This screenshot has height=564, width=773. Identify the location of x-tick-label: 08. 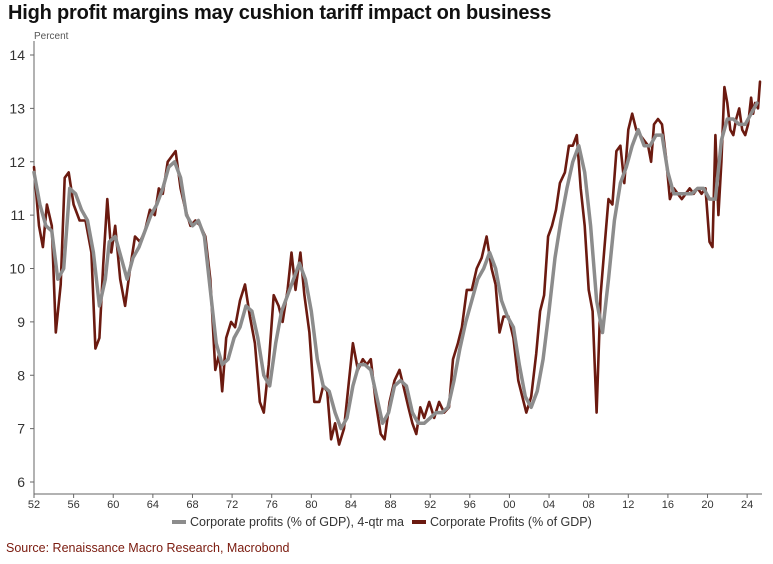
(589, 505).